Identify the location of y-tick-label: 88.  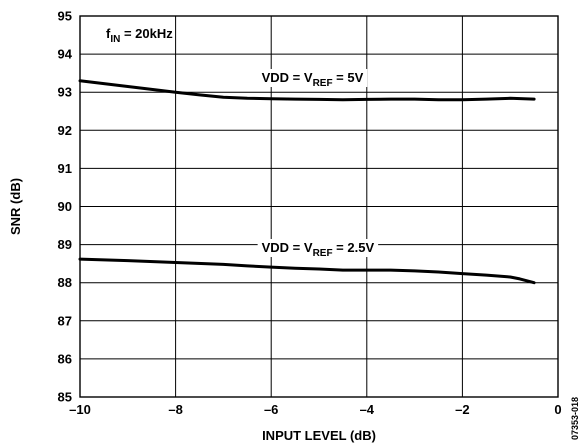
(65, 282).